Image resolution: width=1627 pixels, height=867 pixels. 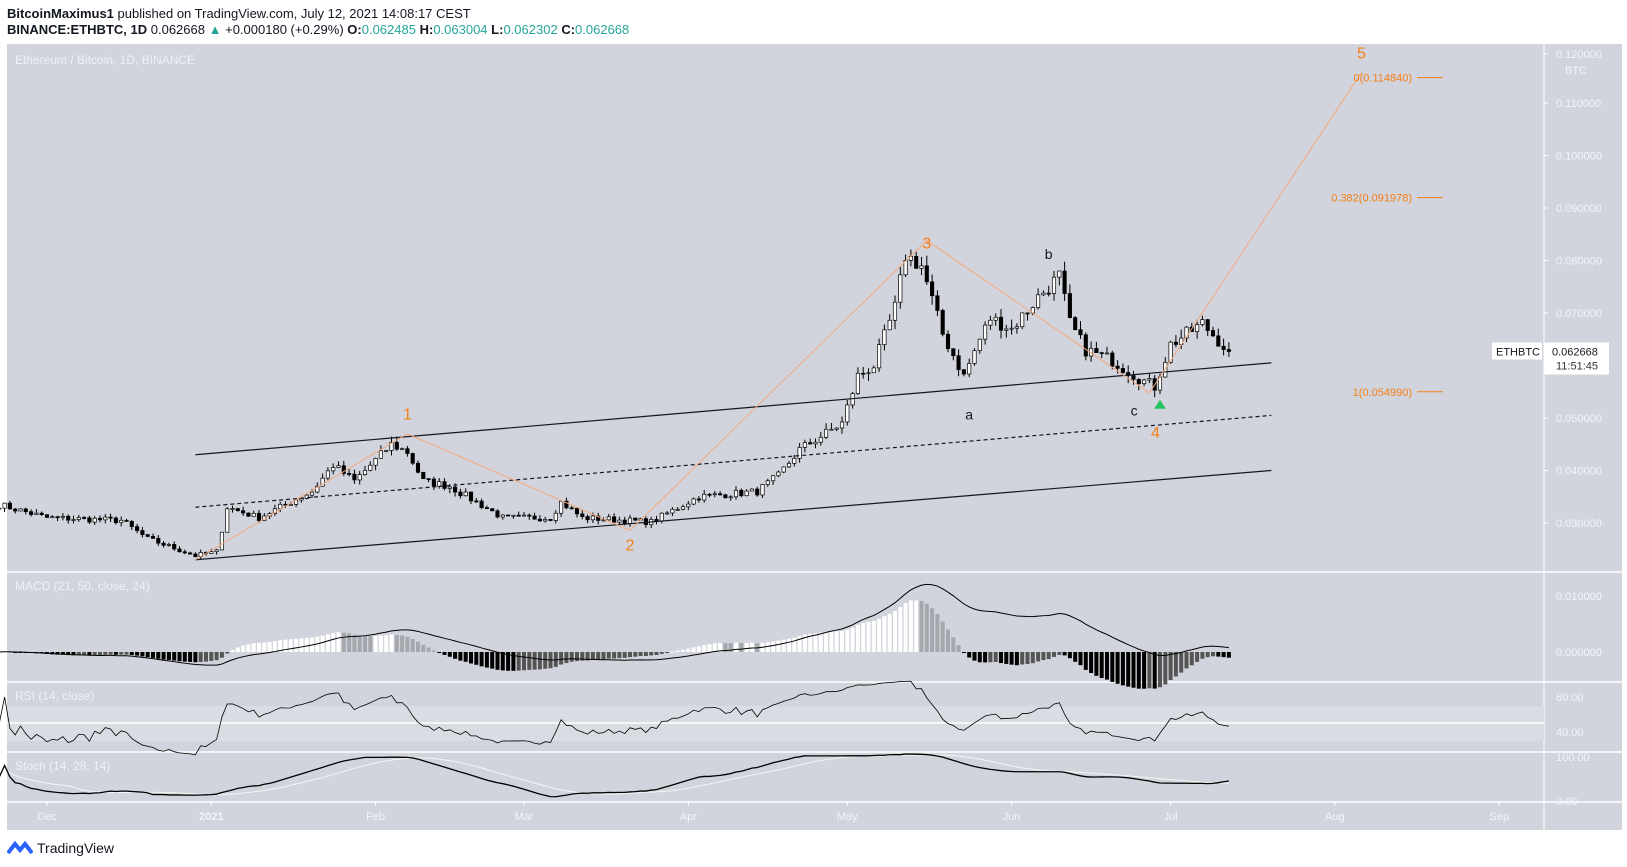 What do you see at coordinates (460, 29) in the screenshot?
I see `high-value: 0.063004` at bounding box center [460, 29].